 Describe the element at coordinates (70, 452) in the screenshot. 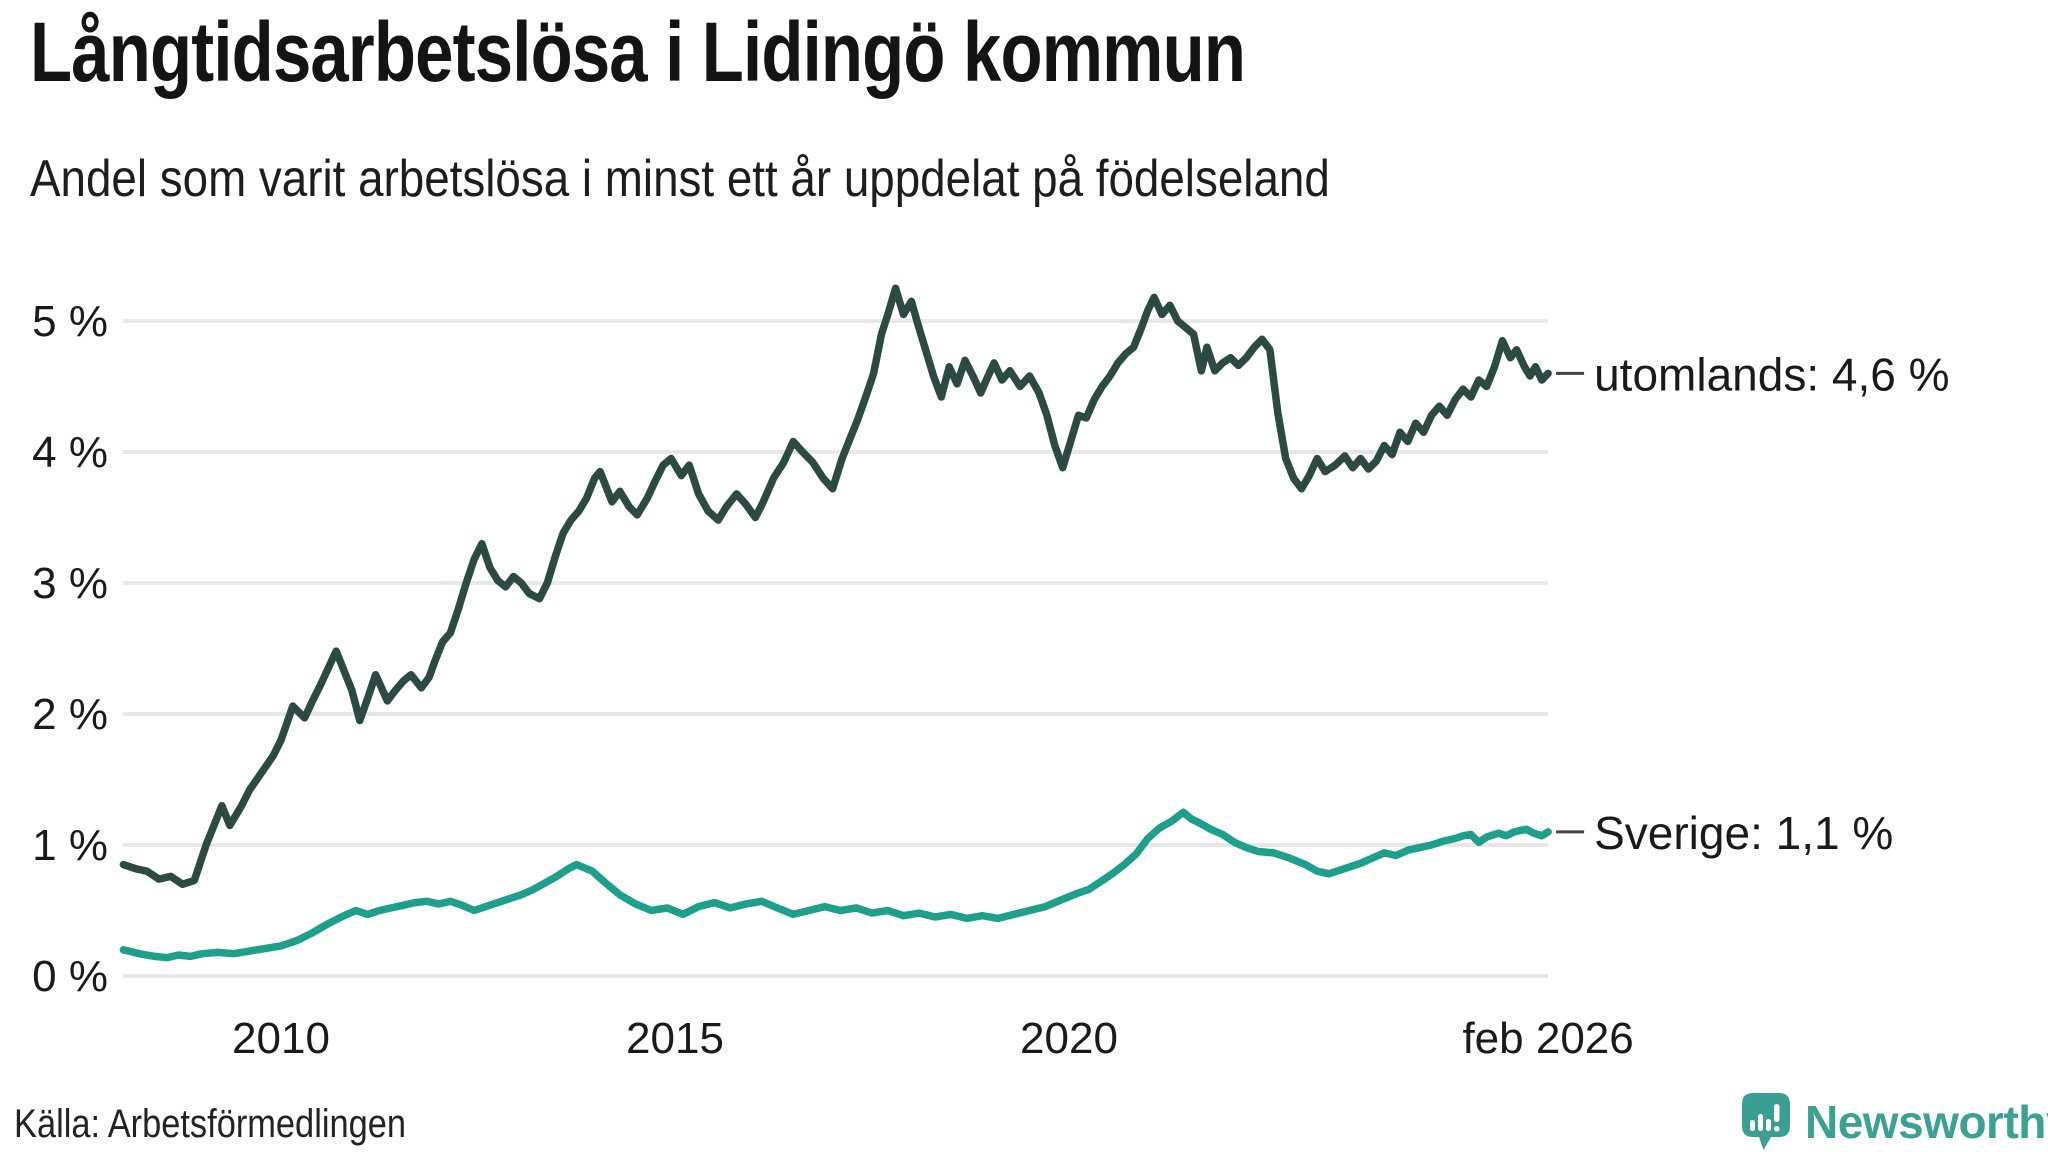

I see `y-axis-tick-label: 4 %` at that location.